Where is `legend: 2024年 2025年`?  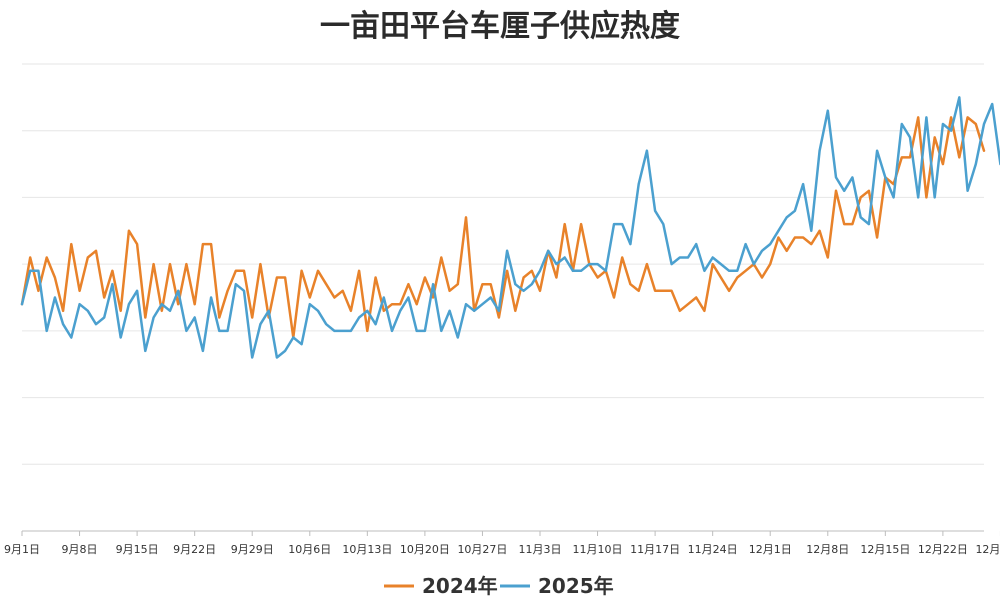 legend: 2024年 2025年 is located at coordinates (499, 586).